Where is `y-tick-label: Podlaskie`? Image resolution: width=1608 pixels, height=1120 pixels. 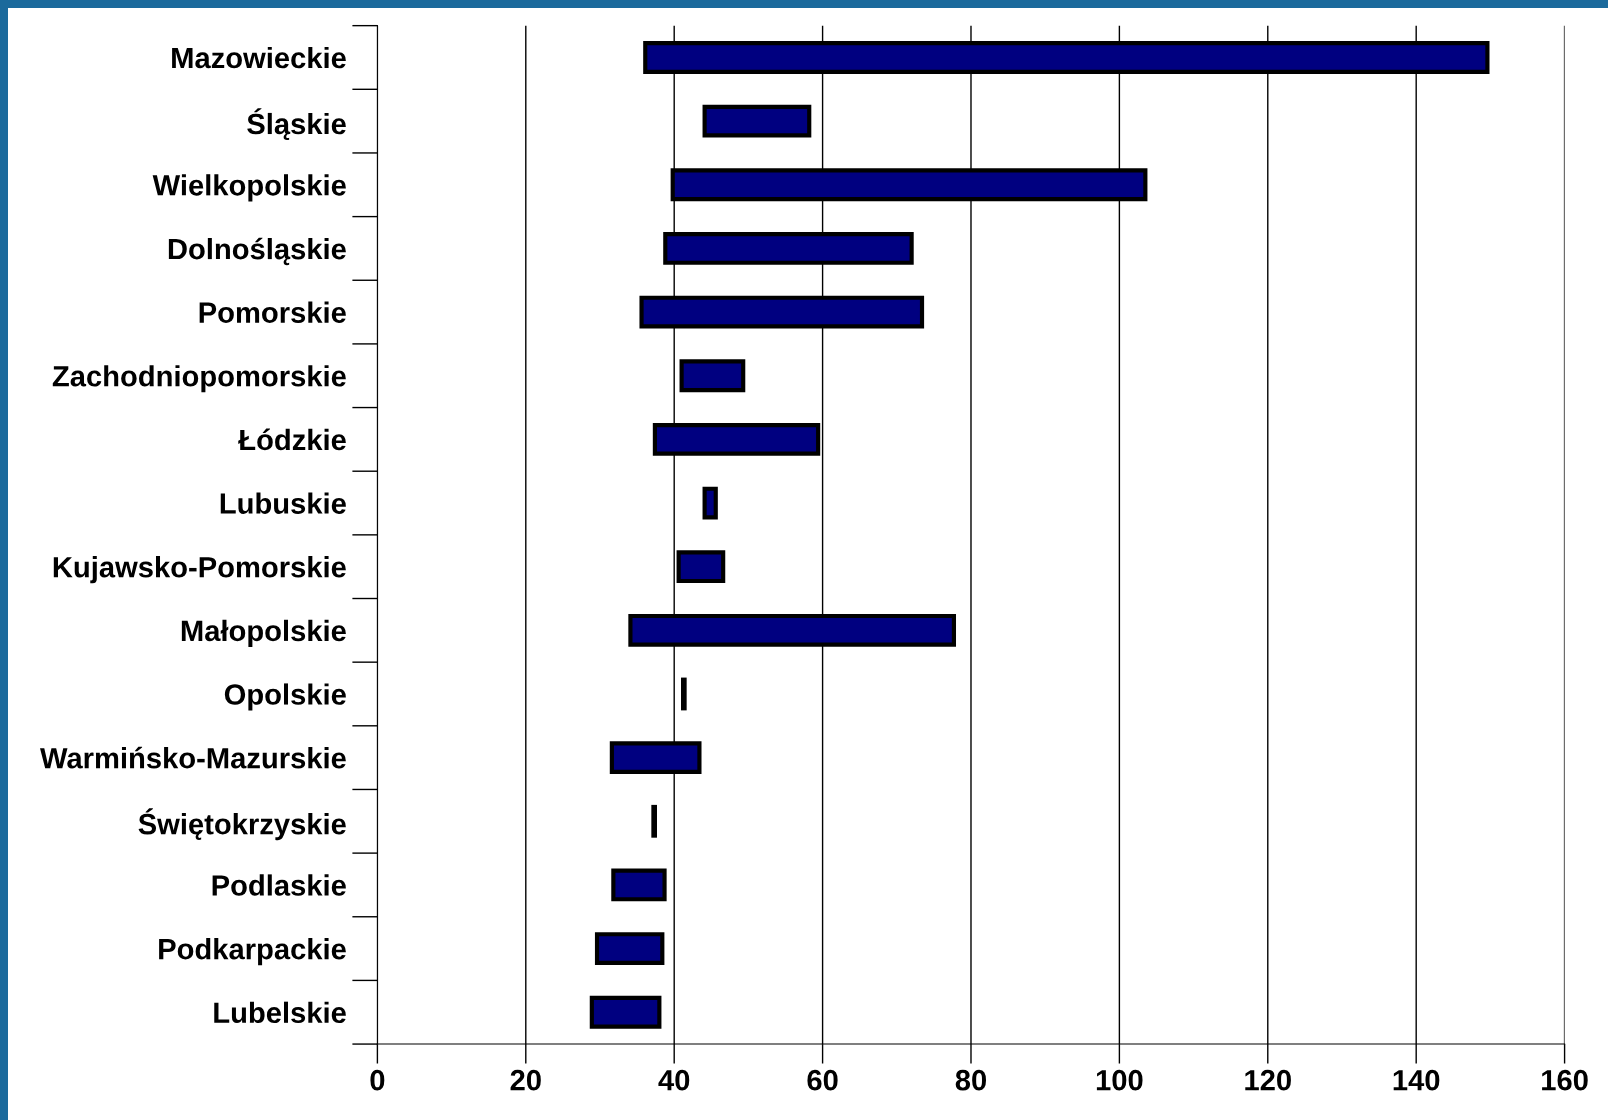 y-tick-label: Podlaskie is located at coordinates (279, 885).